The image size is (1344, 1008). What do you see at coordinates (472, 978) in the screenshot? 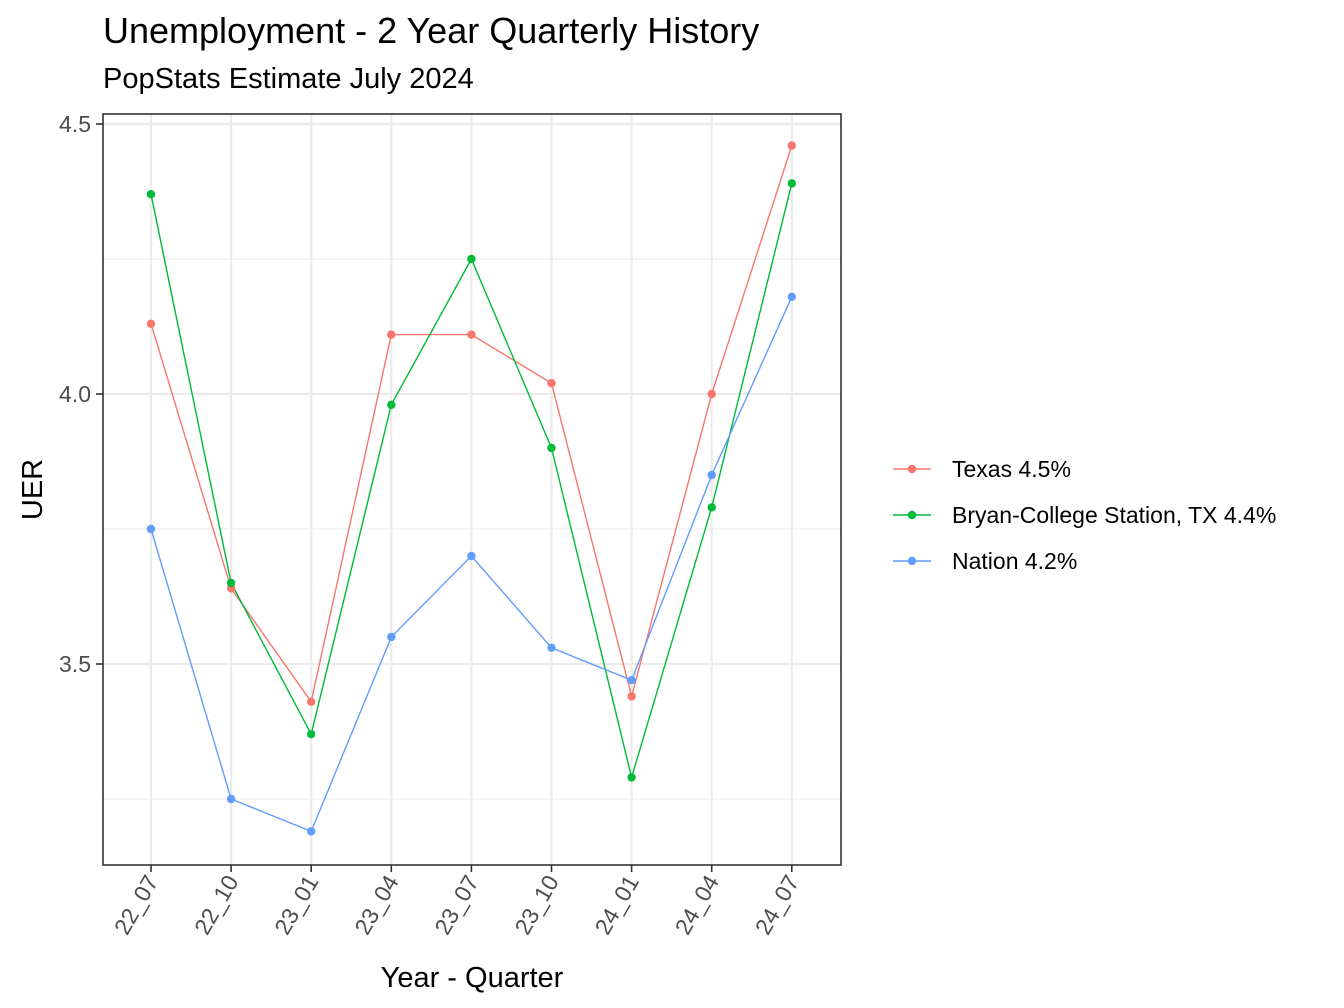
I see `x-axis-title: Year - Quarter` at bounding box center [472, 978].